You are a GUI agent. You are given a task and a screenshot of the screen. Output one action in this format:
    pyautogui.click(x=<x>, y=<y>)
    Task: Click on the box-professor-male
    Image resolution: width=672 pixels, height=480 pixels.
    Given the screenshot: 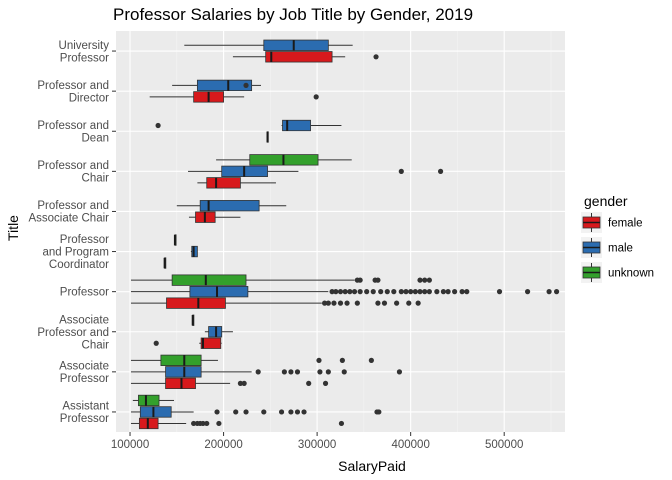 What is the action you would take?
    pyautogui.click(x=345, y=291)
    